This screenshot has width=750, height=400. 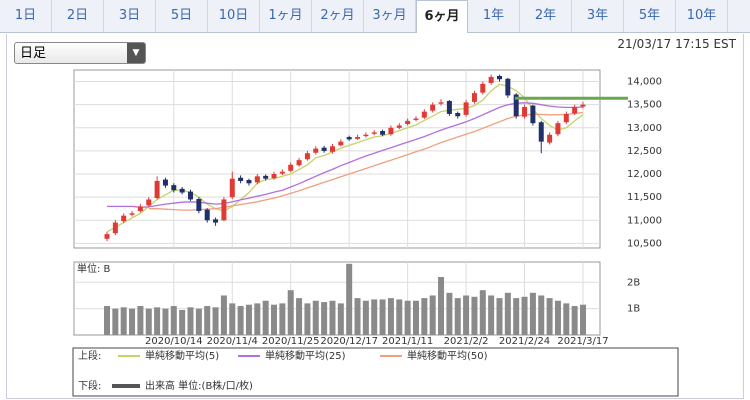 What do you see at coordinates (598, 16) in the screenshot?
I see `tab: 3年` at bounding box center [598, 16].